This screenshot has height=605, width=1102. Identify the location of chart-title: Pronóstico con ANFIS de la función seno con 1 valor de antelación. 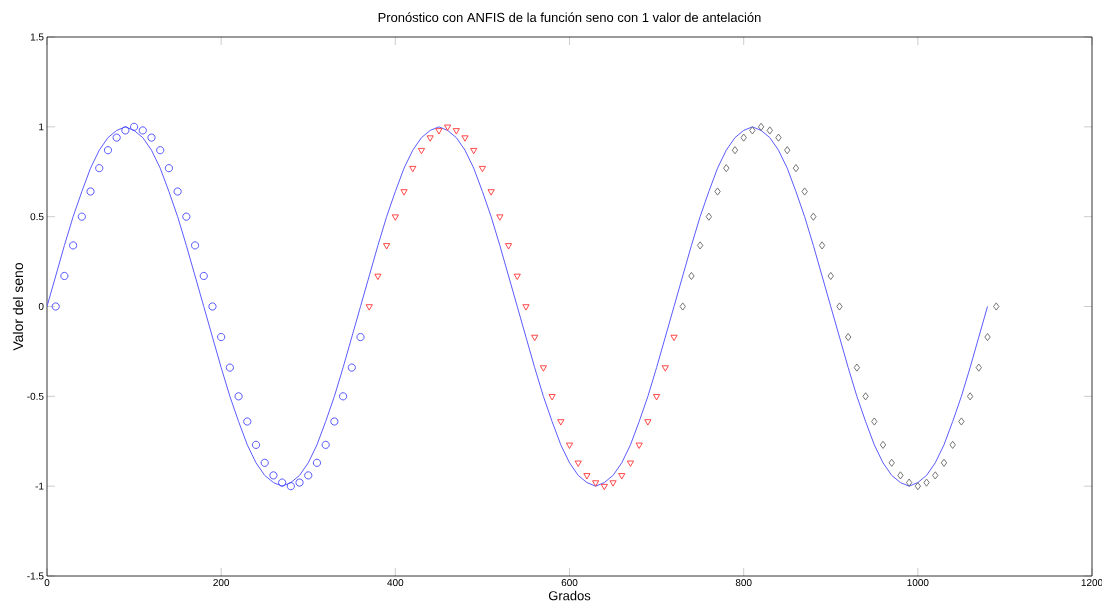
(569, 17).